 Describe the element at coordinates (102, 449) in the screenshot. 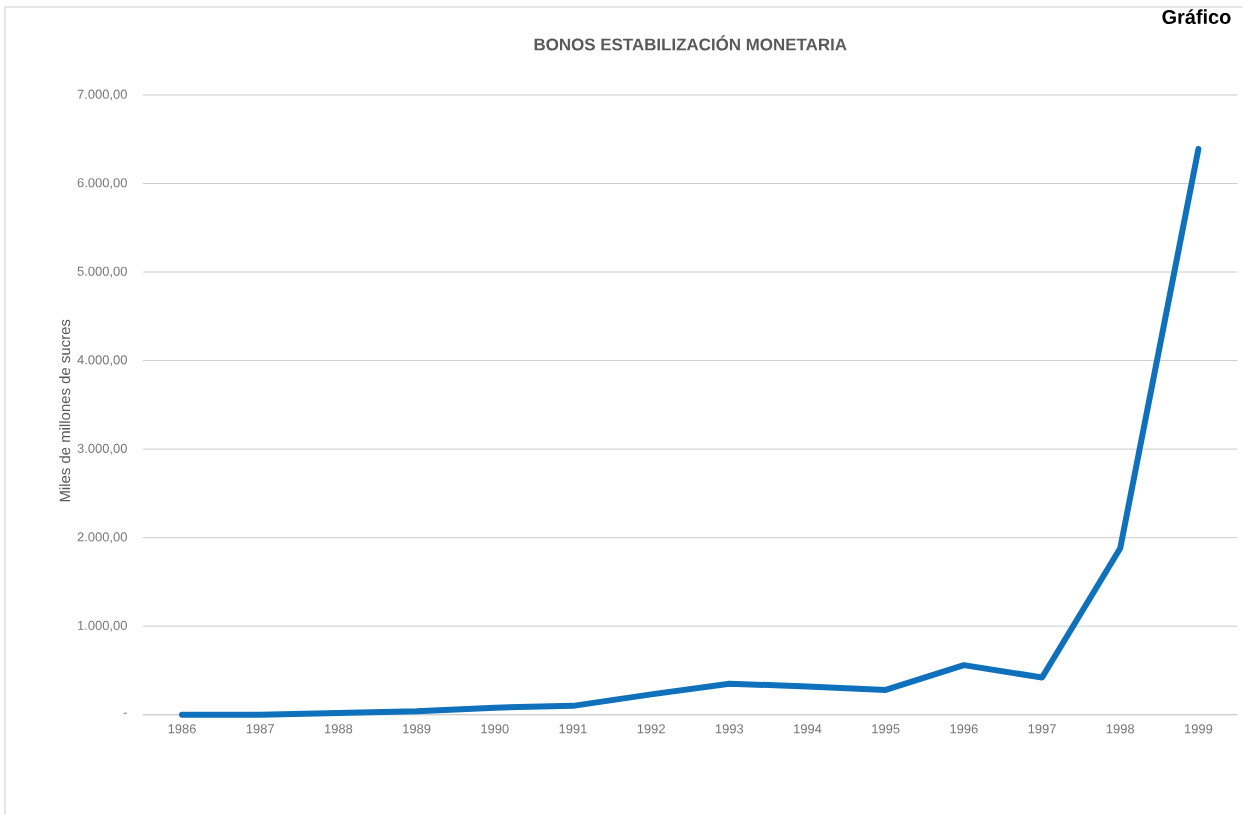

I see `y-tick-label: 3.000,00` at that location.